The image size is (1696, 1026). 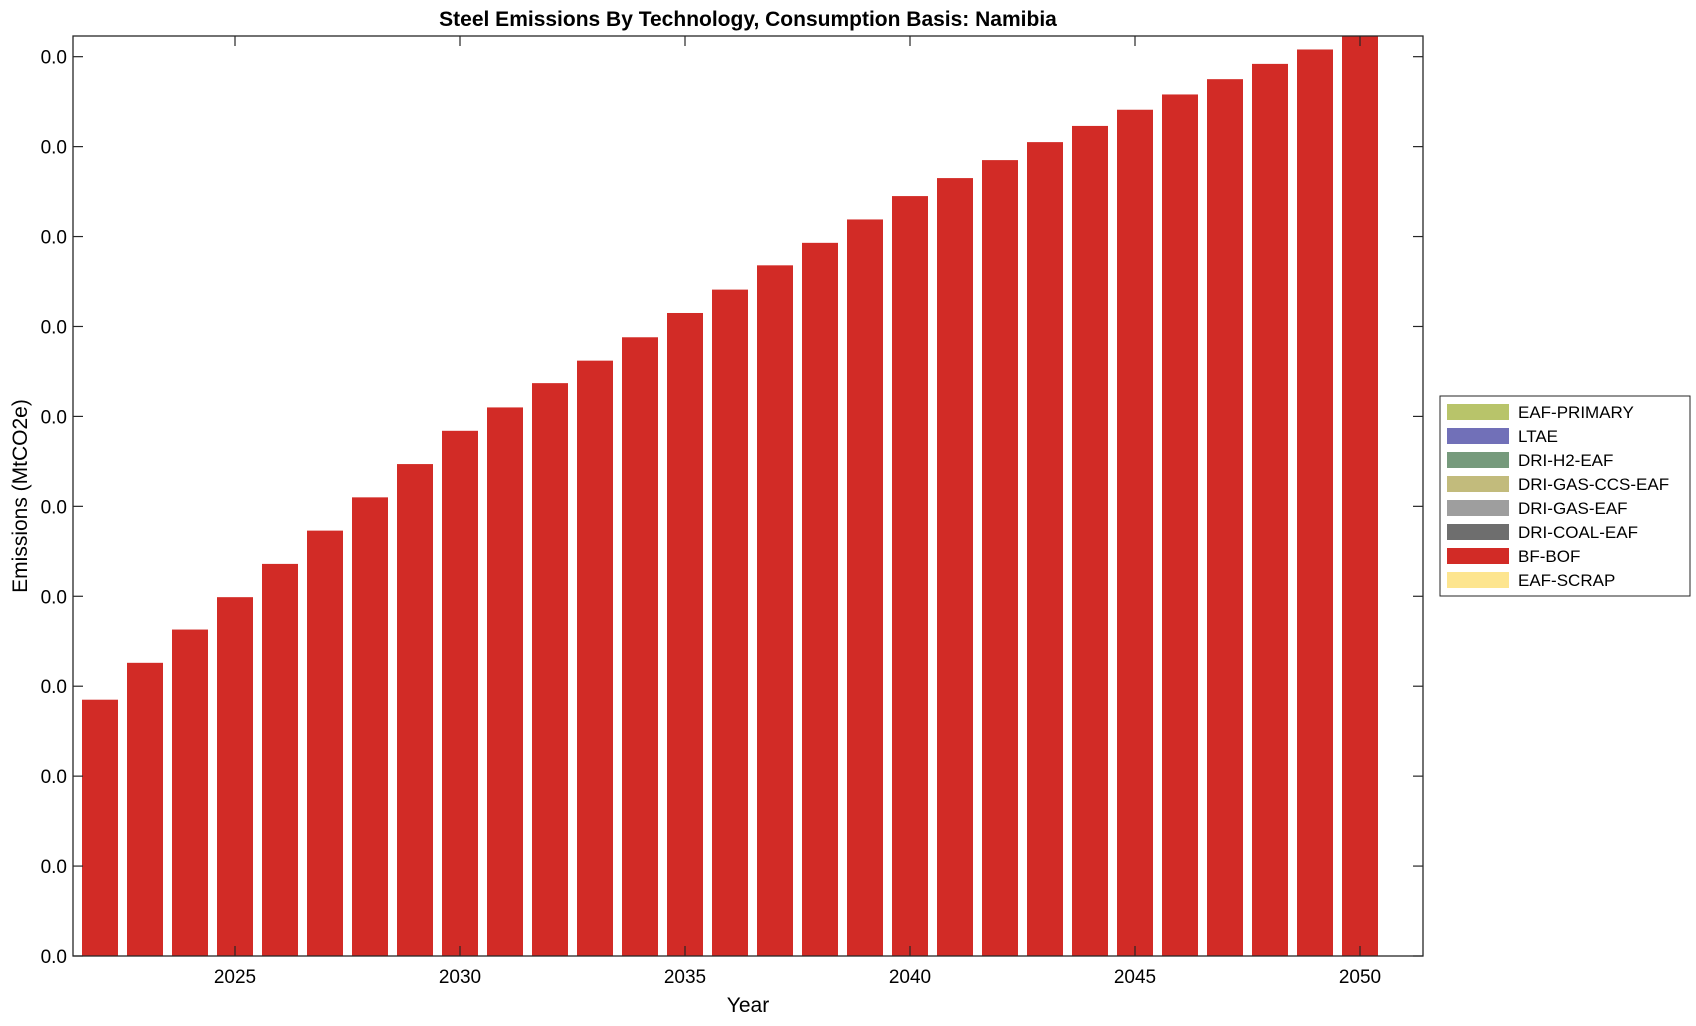 I want to click on legend-box, so click(x=1565, y=496).